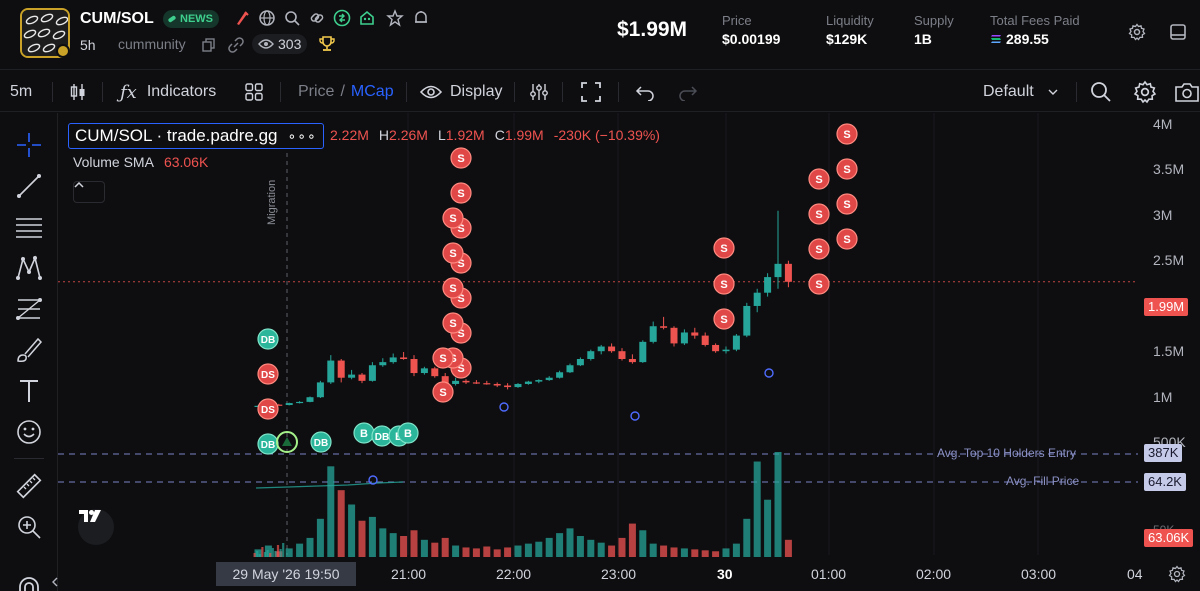 This screenshot has width=1200, height=591. Describe the element at coordinates (524, 135) in the screenshot. I see `ohlc-close: 1.99M` at that location.